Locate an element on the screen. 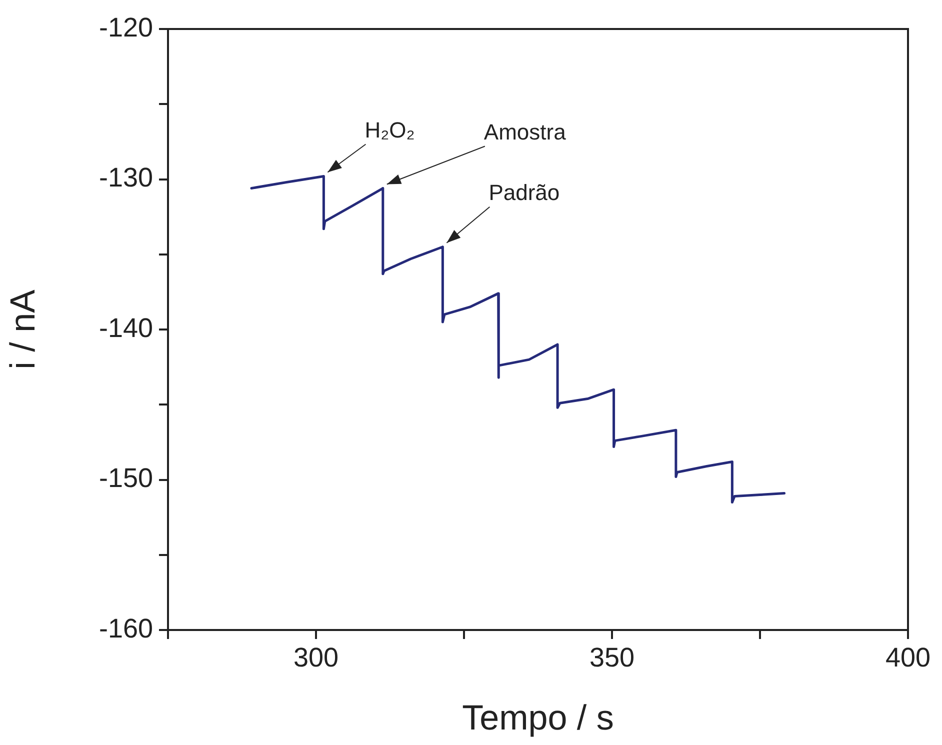 This screenshot has width=942, height=745. annotation: Amostra is located at coordinates (525, 131).